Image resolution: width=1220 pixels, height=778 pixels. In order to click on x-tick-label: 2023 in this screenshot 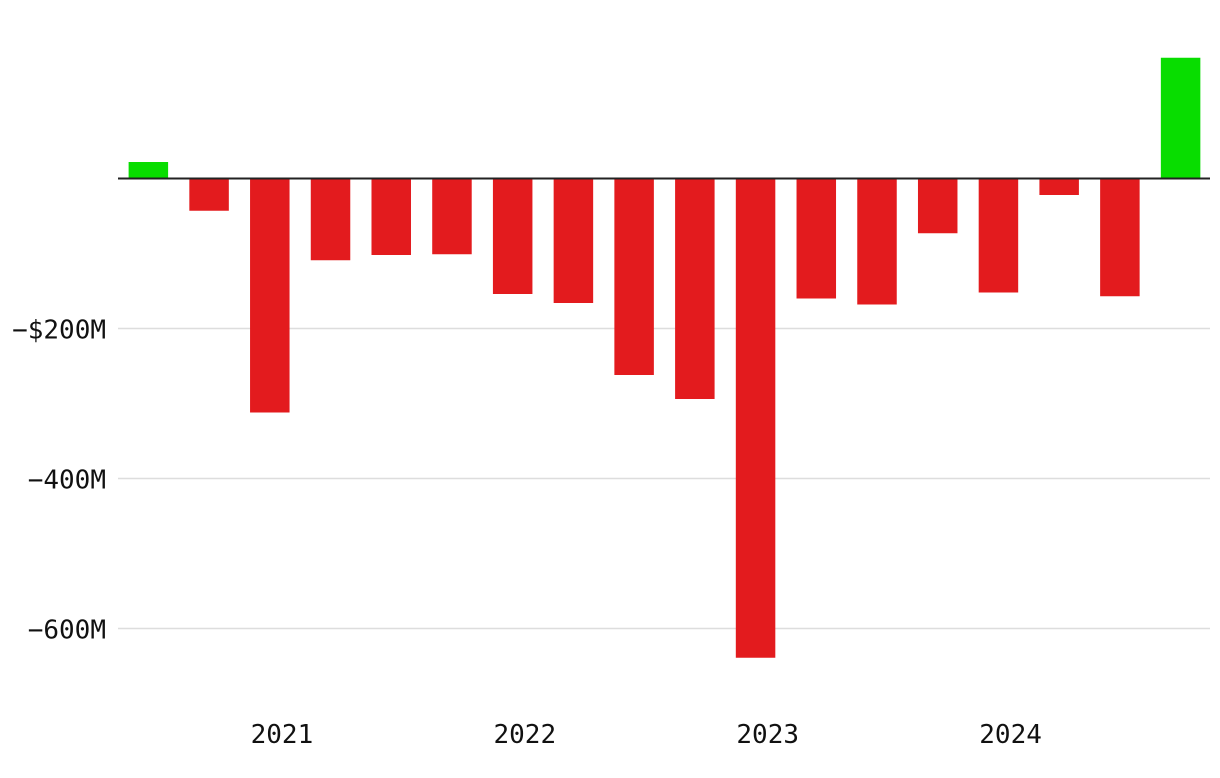, I will do `click(767, 735)`.